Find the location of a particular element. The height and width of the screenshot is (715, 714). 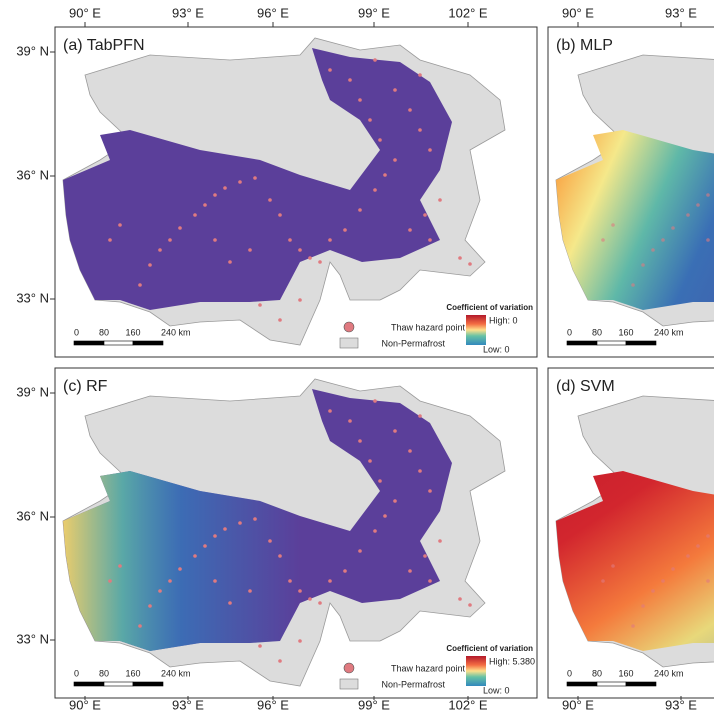

legend-non-permafrost: Non-Permafrost is located at coordinates (413, 343).